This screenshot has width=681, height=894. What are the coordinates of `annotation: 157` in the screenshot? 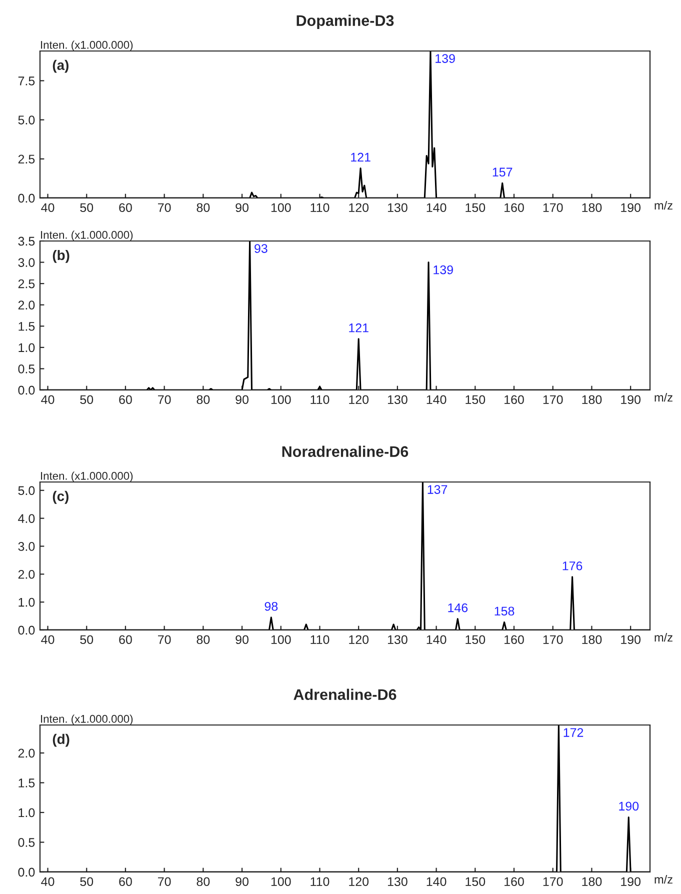 It's located at (502, 172).